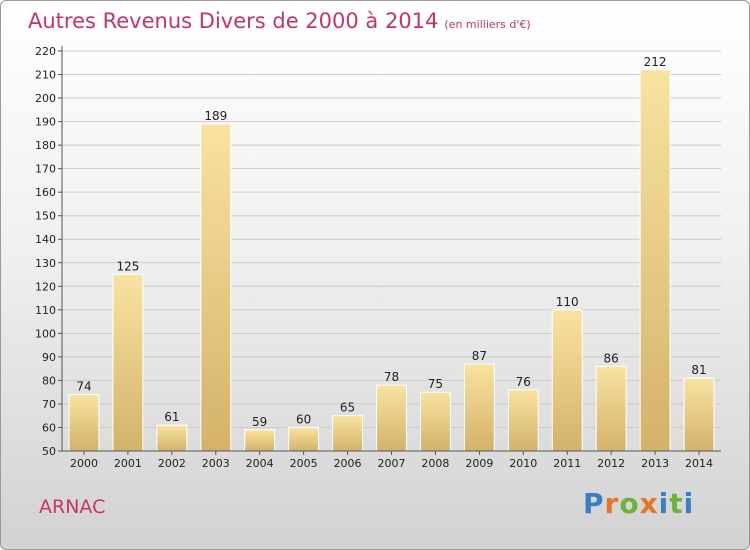 This screenshot has width=750, height=550. I want to click on bar-2008, so click(435, 421).